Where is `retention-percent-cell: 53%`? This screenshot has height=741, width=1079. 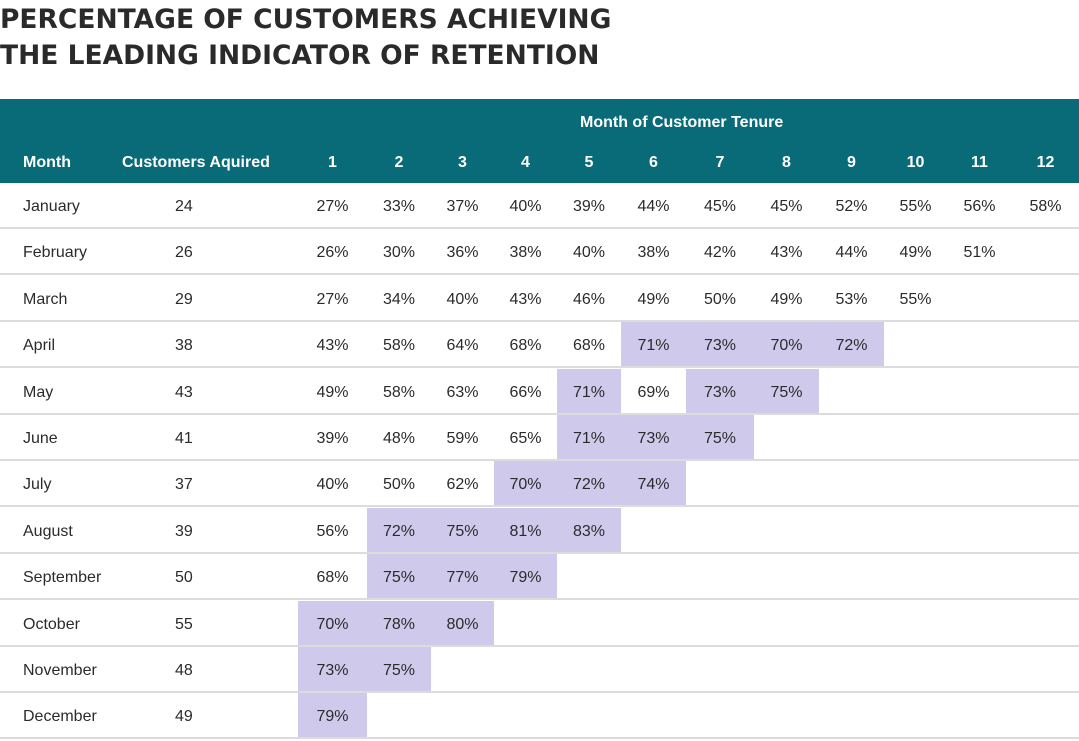 retention-percent-cell: 53% is located at coordinates (851, 299).